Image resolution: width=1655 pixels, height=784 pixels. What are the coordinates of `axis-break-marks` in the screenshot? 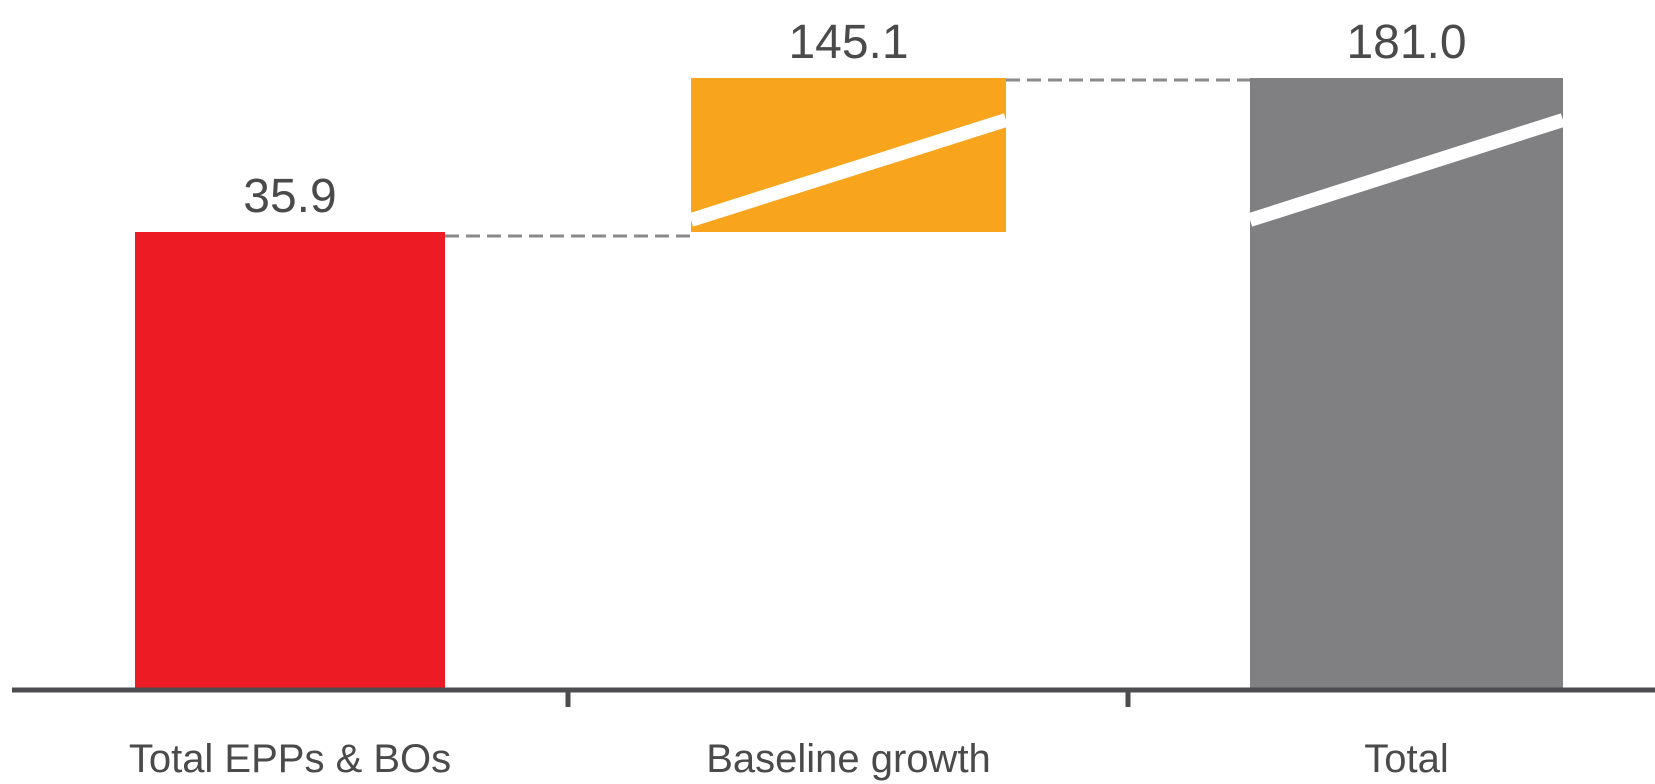 It's located at (1127, 170).